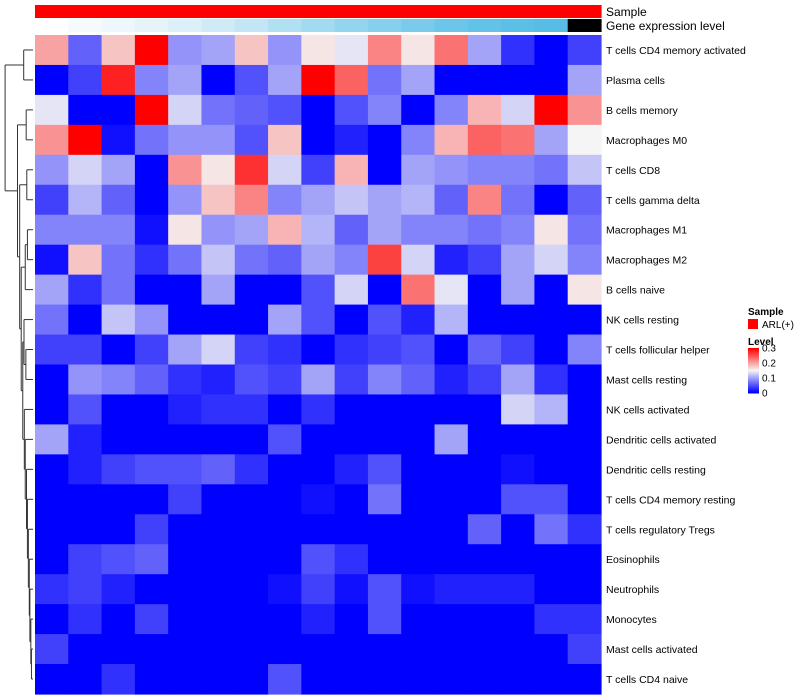 This screenshot has width=800, height=700. What do you see at coordinates (670, 500) in the screenshot?
I see `row-label: T cells CD4 memory resting` at bounding box center [670, 500].